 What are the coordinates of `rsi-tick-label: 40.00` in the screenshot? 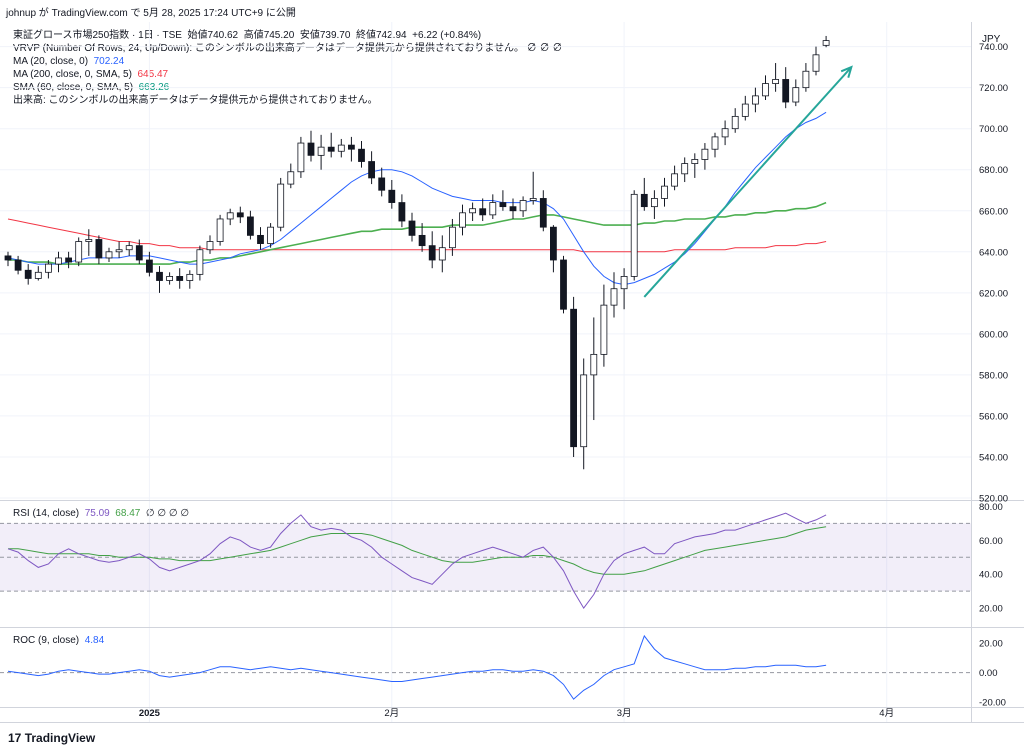 It's located at (991, 575).